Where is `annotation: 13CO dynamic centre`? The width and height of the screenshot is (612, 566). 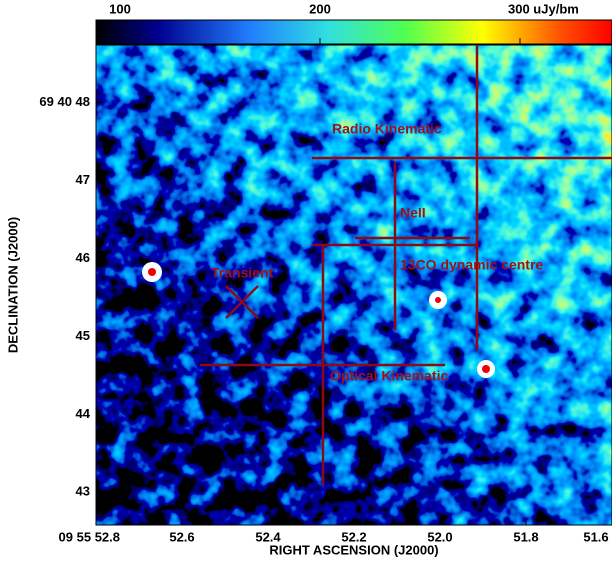 annotation: 13CO dynamic centre is located at coordinates (471, 265).